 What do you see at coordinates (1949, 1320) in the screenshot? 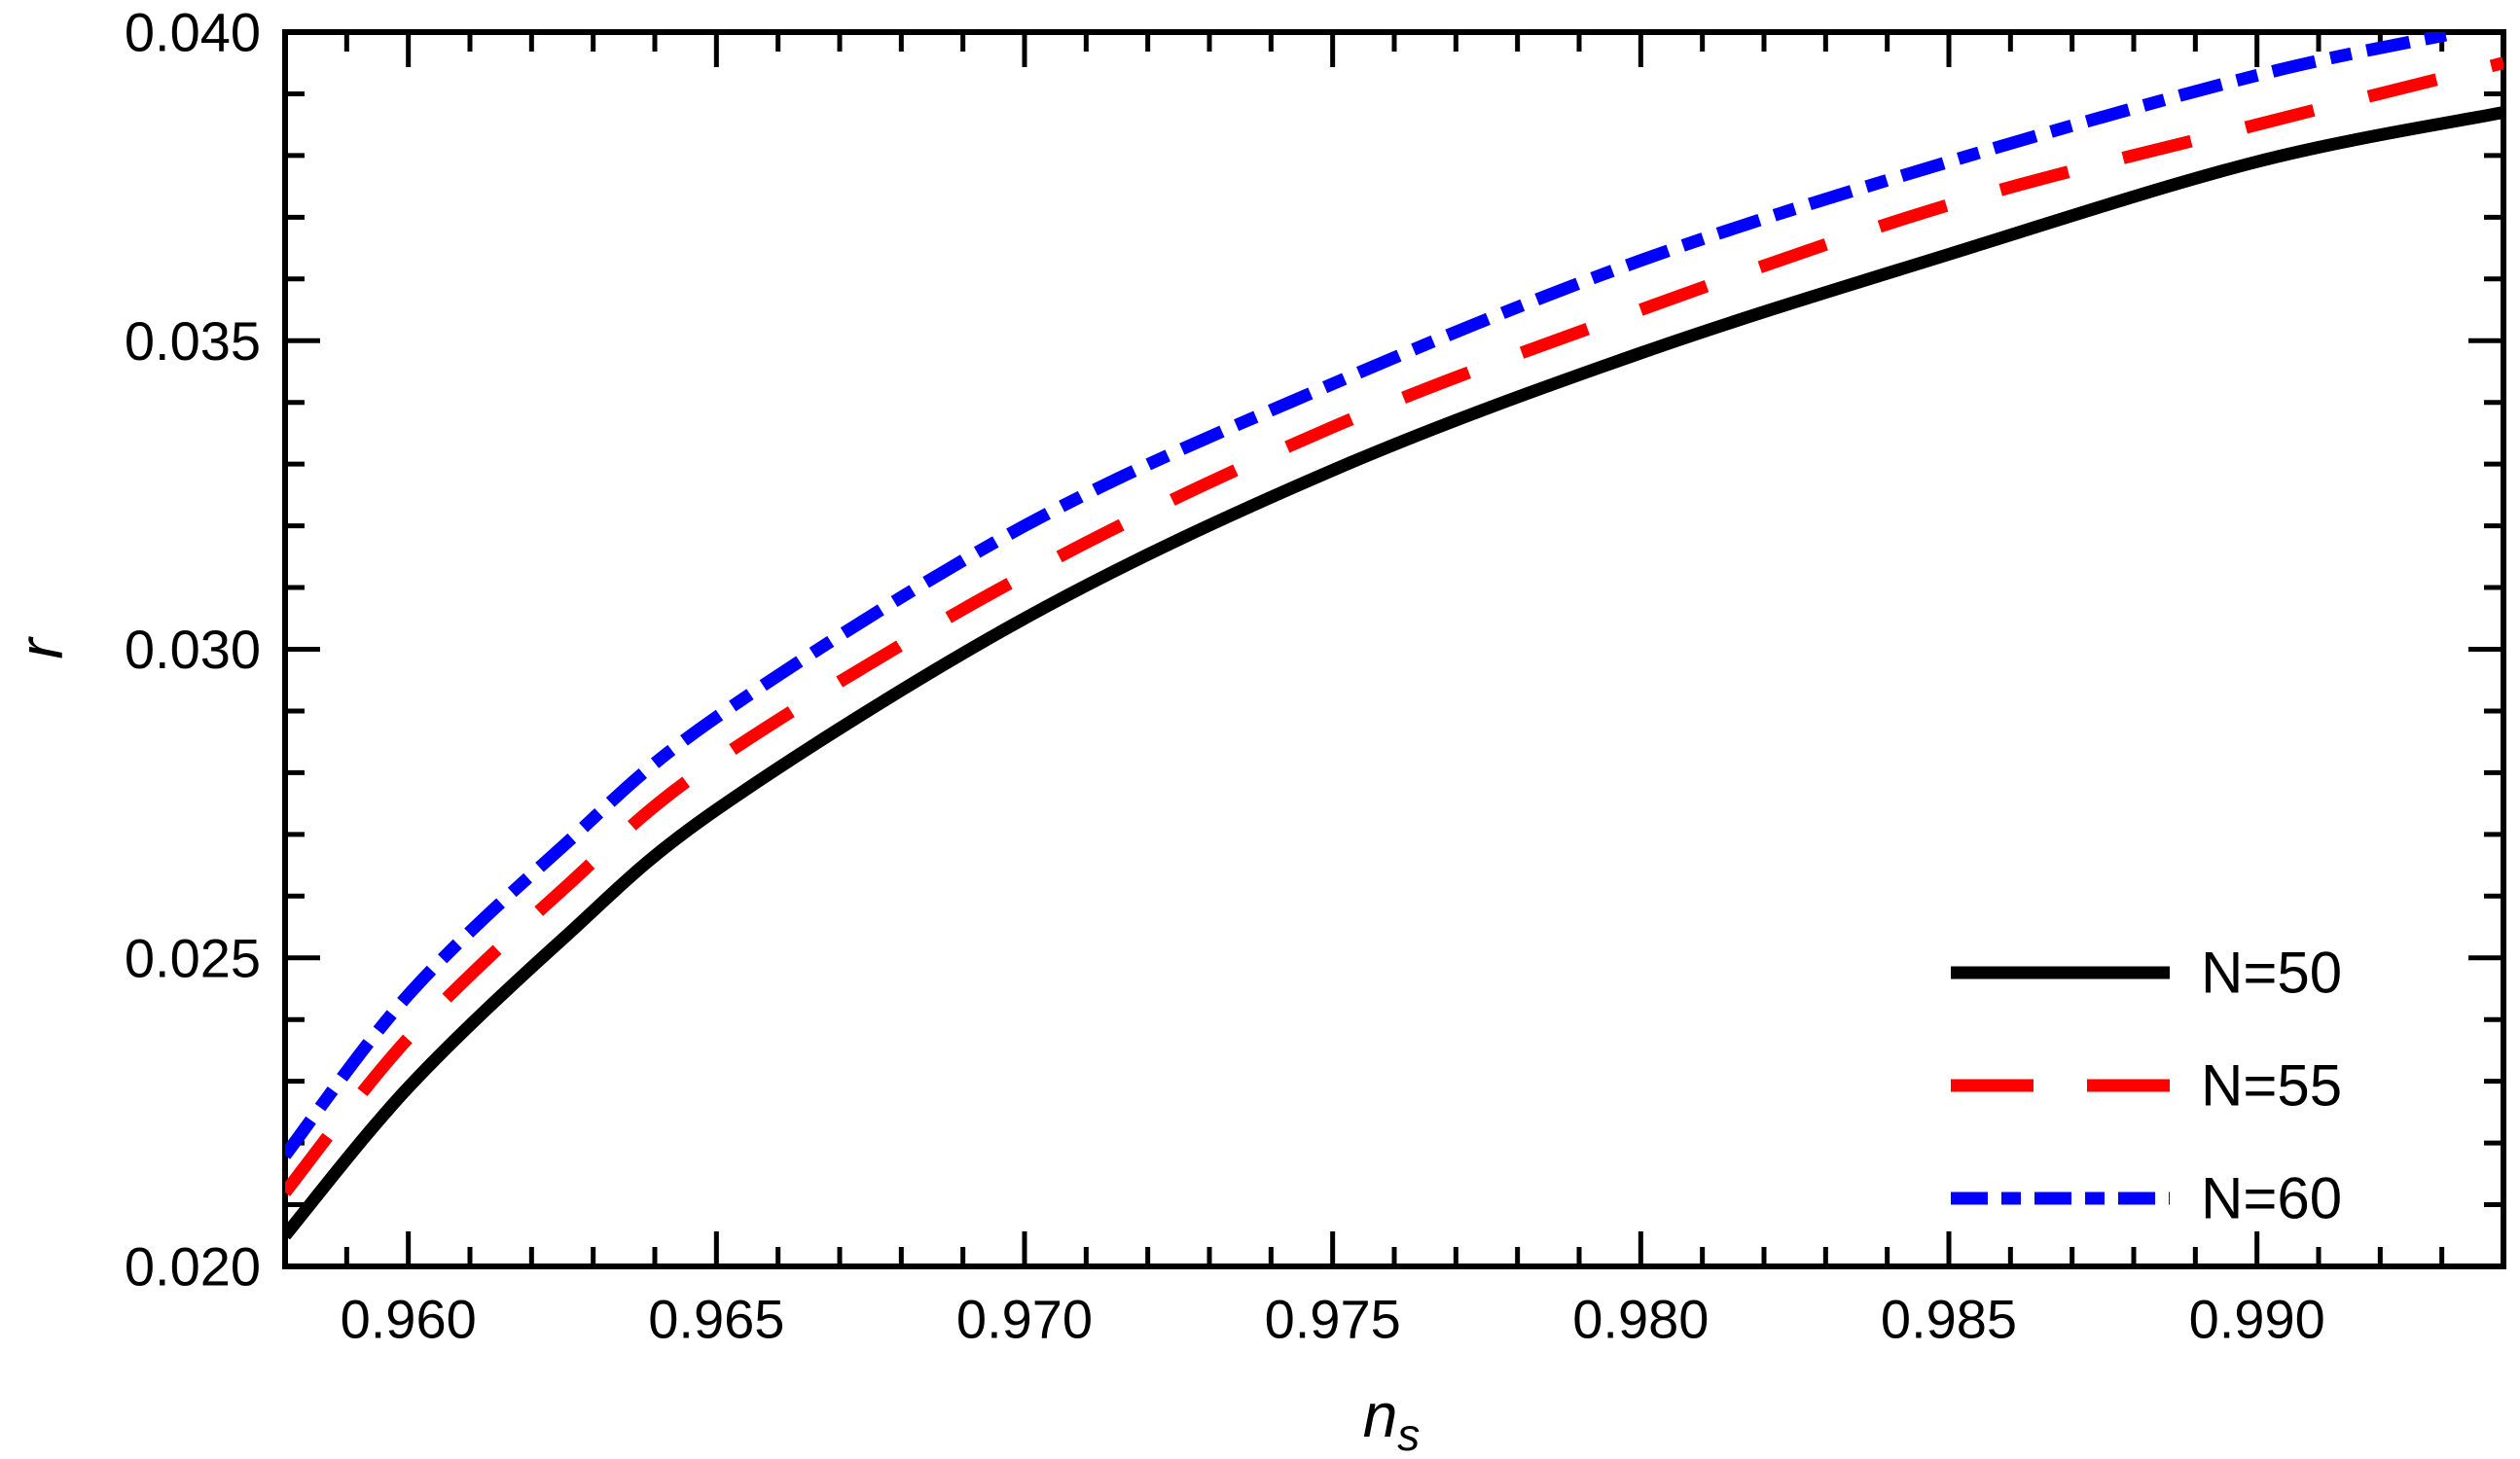
I see `x-tick-label: 0.985` at bounding box center [1949, 1320].